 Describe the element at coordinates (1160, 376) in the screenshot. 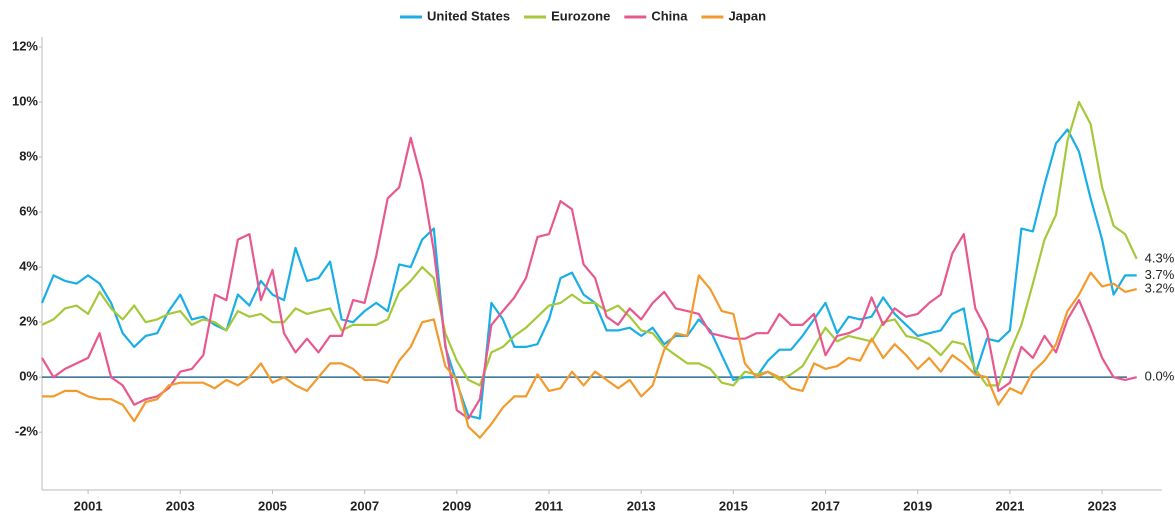

I see `end-label: 0.0%` at that location.